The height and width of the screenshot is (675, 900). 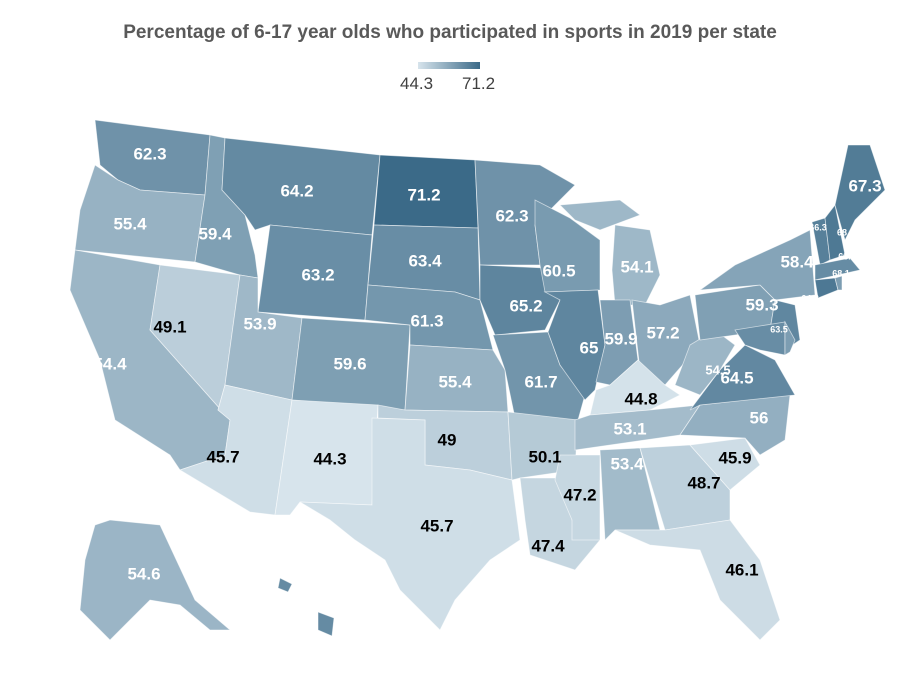 What do you see at coordinates (417, 83) in the screenshot?
I see `legend-min-label: 44.3` at bounding box center [417, 83].